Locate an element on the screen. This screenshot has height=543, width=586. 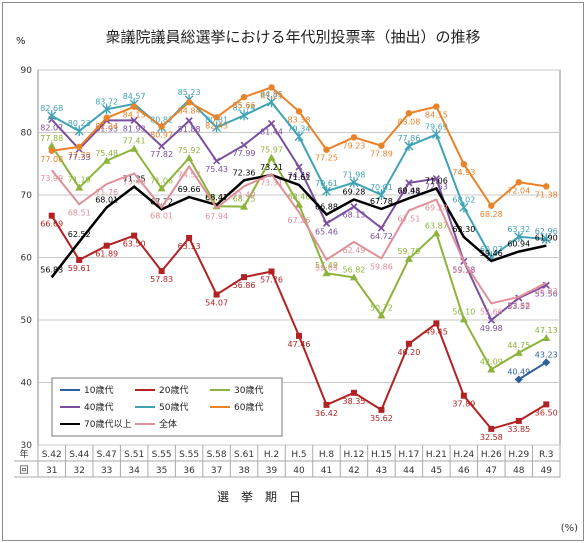
data-label: 56.82 is located at coordinates (353, 269).